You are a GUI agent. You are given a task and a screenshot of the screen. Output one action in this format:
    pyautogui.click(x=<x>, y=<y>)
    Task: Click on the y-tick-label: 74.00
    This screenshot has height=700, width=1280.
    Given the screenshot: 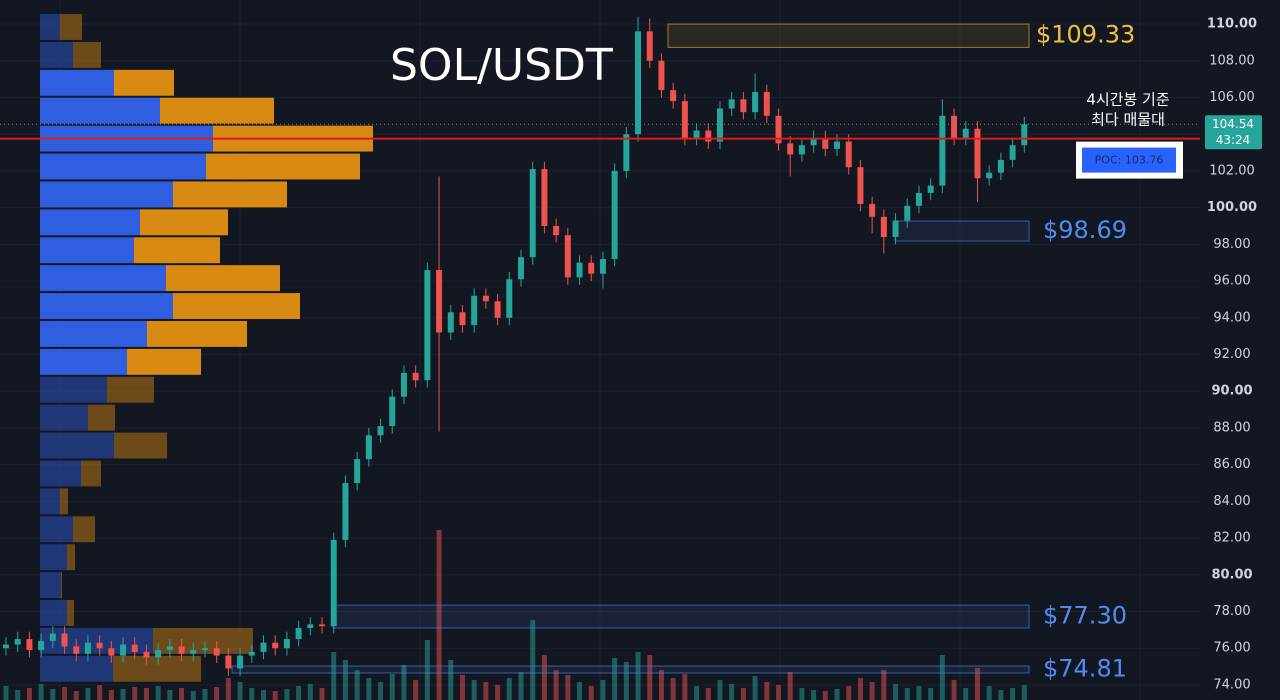 What is the action you would take?
    pyautogui.click(x=1231, y=684)
    